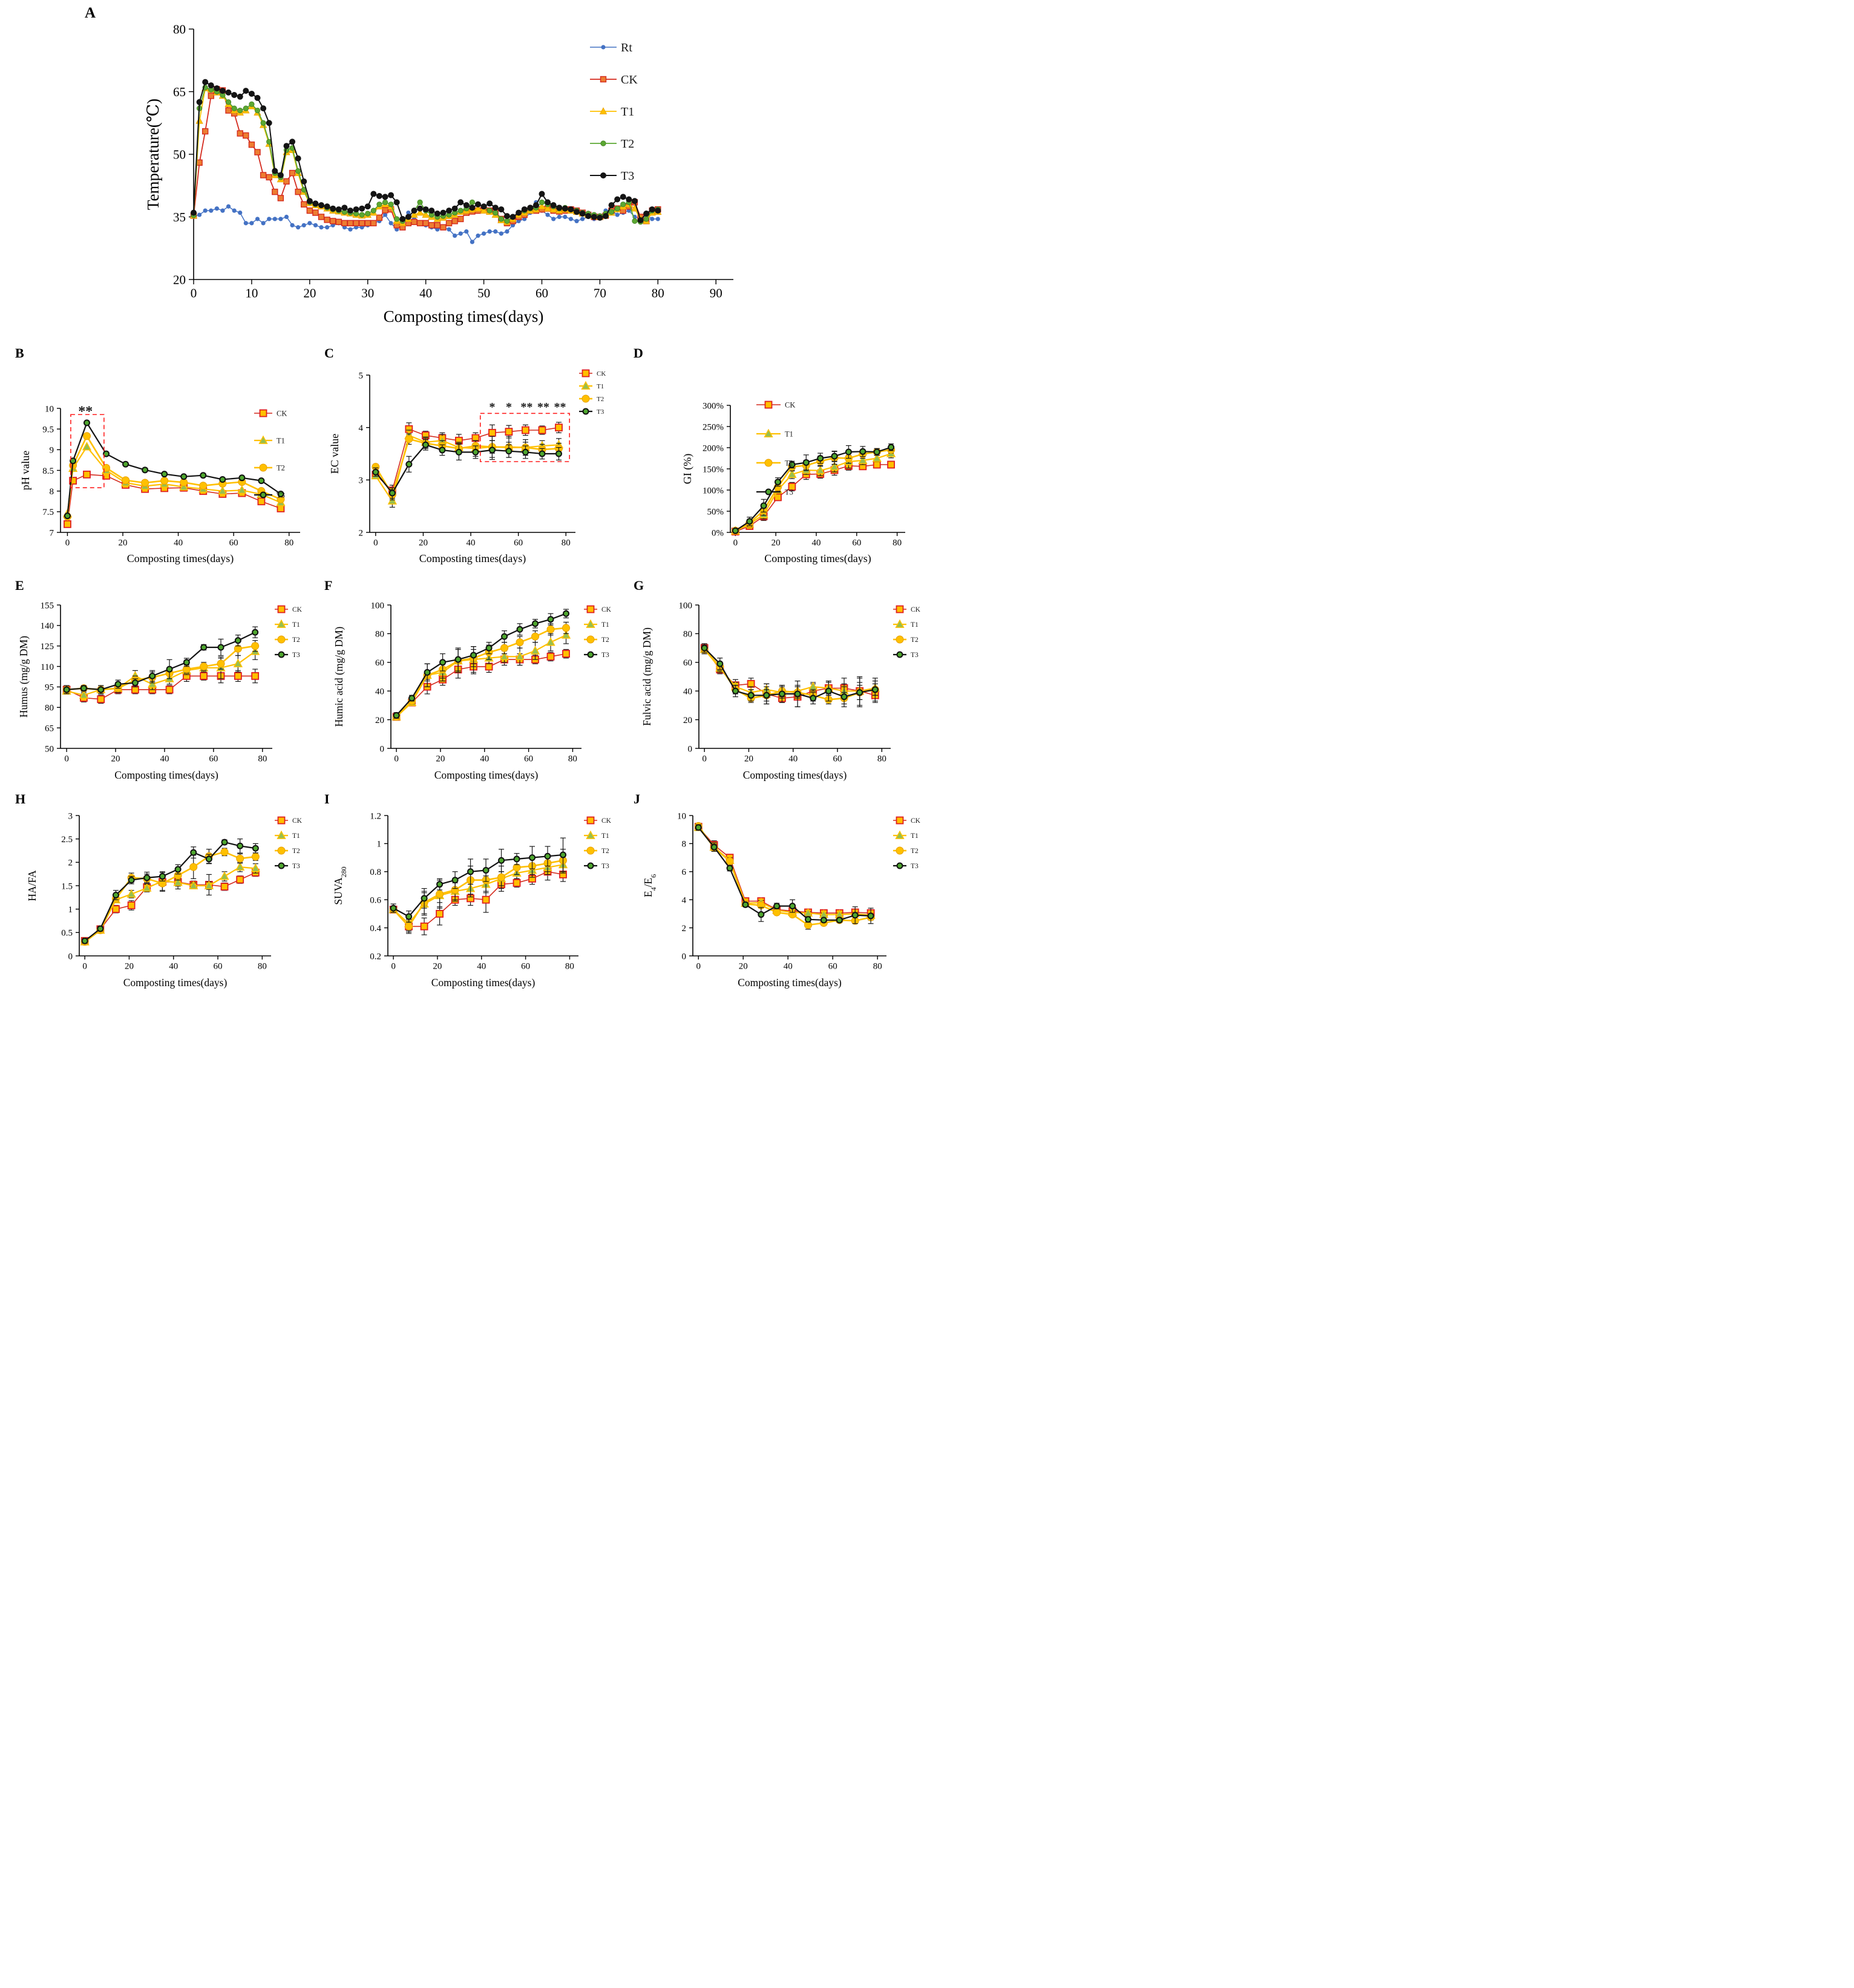 The height and width of the screenshot is (1988, 1854). Describe the element at coordinates (289, 843) in the screenshot. I see `legend-H: CK T1 T2 T3` at that location.